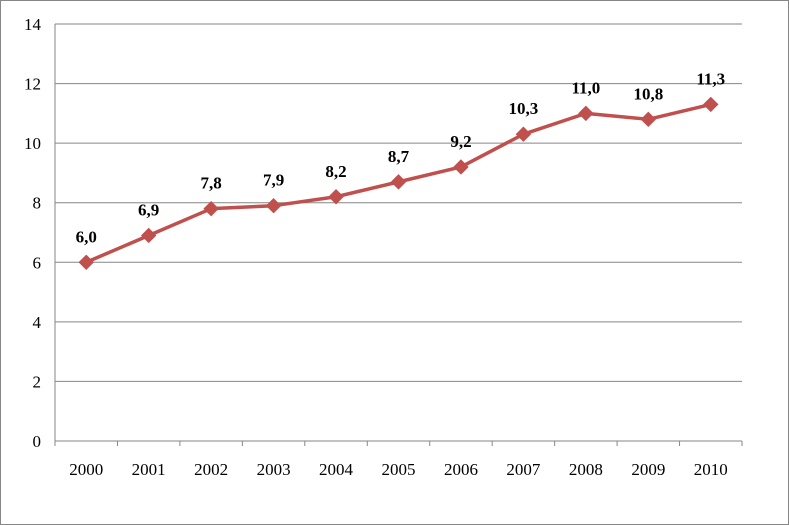  I want to click on x-tick-label: 2005, so click(399, 469).